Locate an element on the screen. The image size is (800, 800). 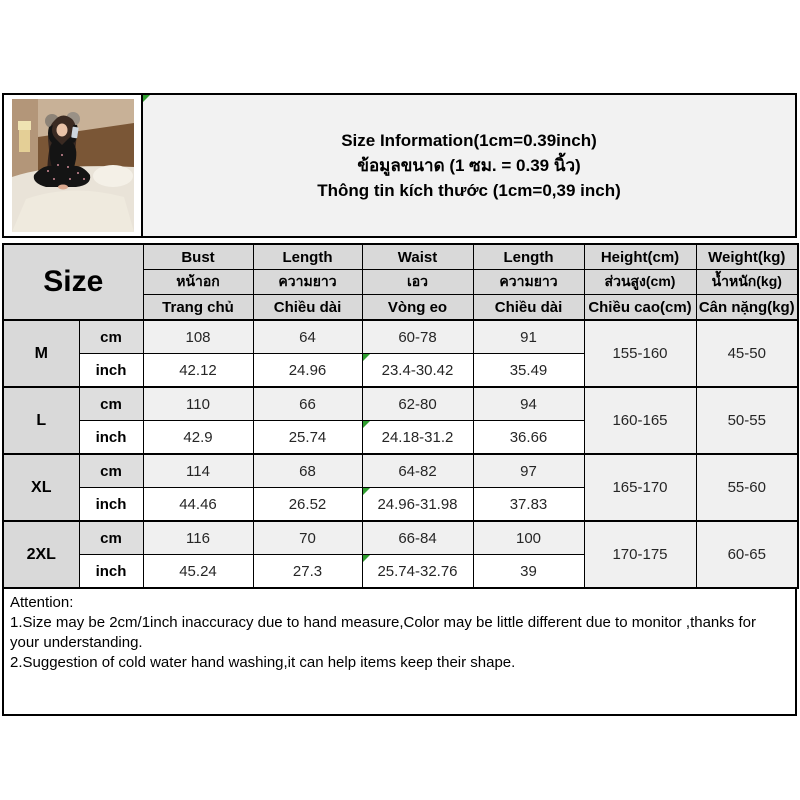
title-thai: ข้อมูลขนาด (1 ซม. = 0.39 นิ้ว) is located at coordinates (469, 165).